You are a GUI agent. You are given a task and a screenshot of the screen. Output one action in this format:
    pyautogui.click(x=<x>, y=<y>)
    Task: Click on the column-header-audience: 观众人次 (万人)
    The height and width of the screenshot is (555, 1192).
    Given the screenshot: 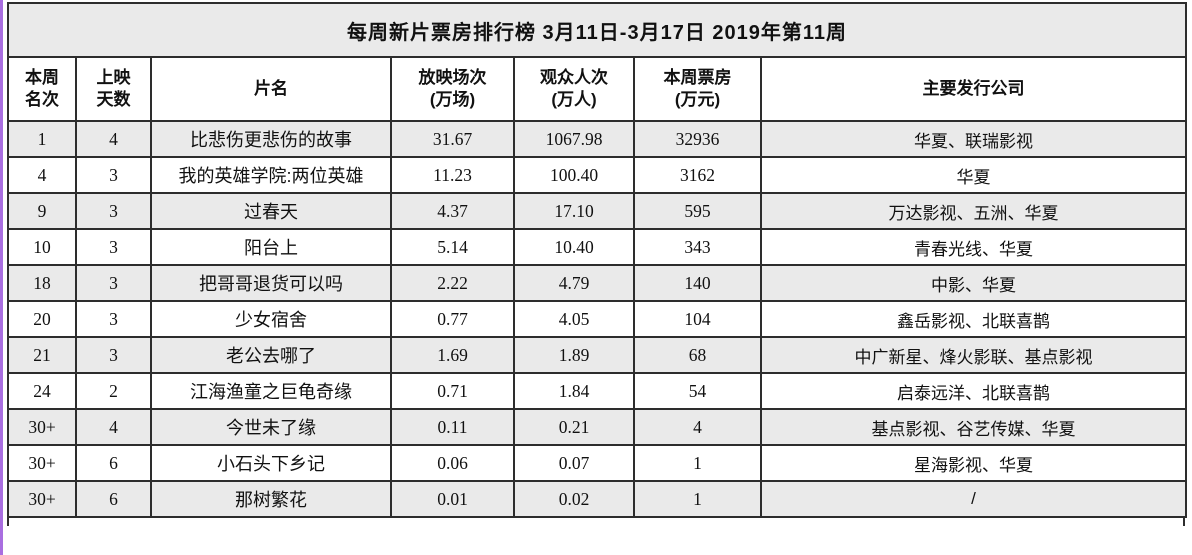 What is the action you would take?
    pyautogui.click(x=574, y=89)
    